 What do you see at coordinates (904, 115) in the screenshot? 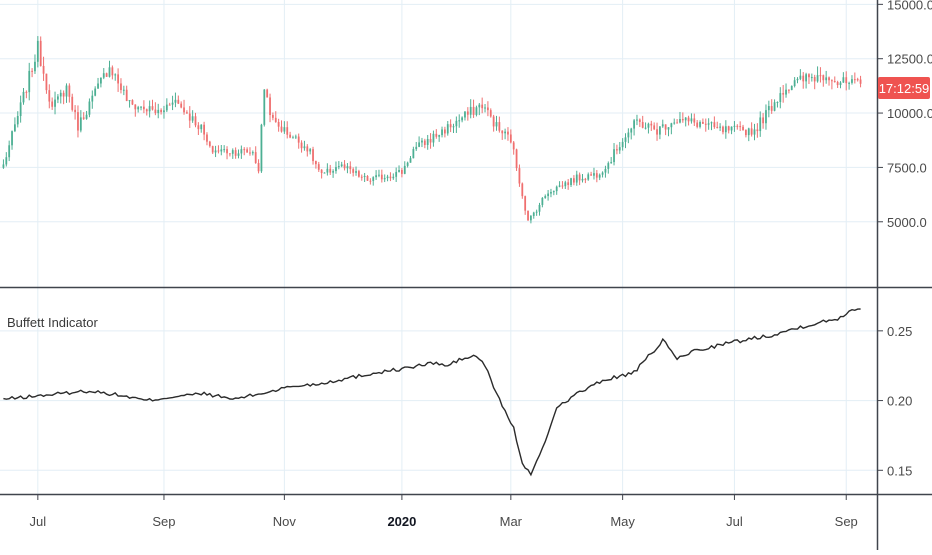
I see `main-price-scale: 15000.0 12500.0 10000.0 7500.0 5000.0` at bounding box center [904, 115].